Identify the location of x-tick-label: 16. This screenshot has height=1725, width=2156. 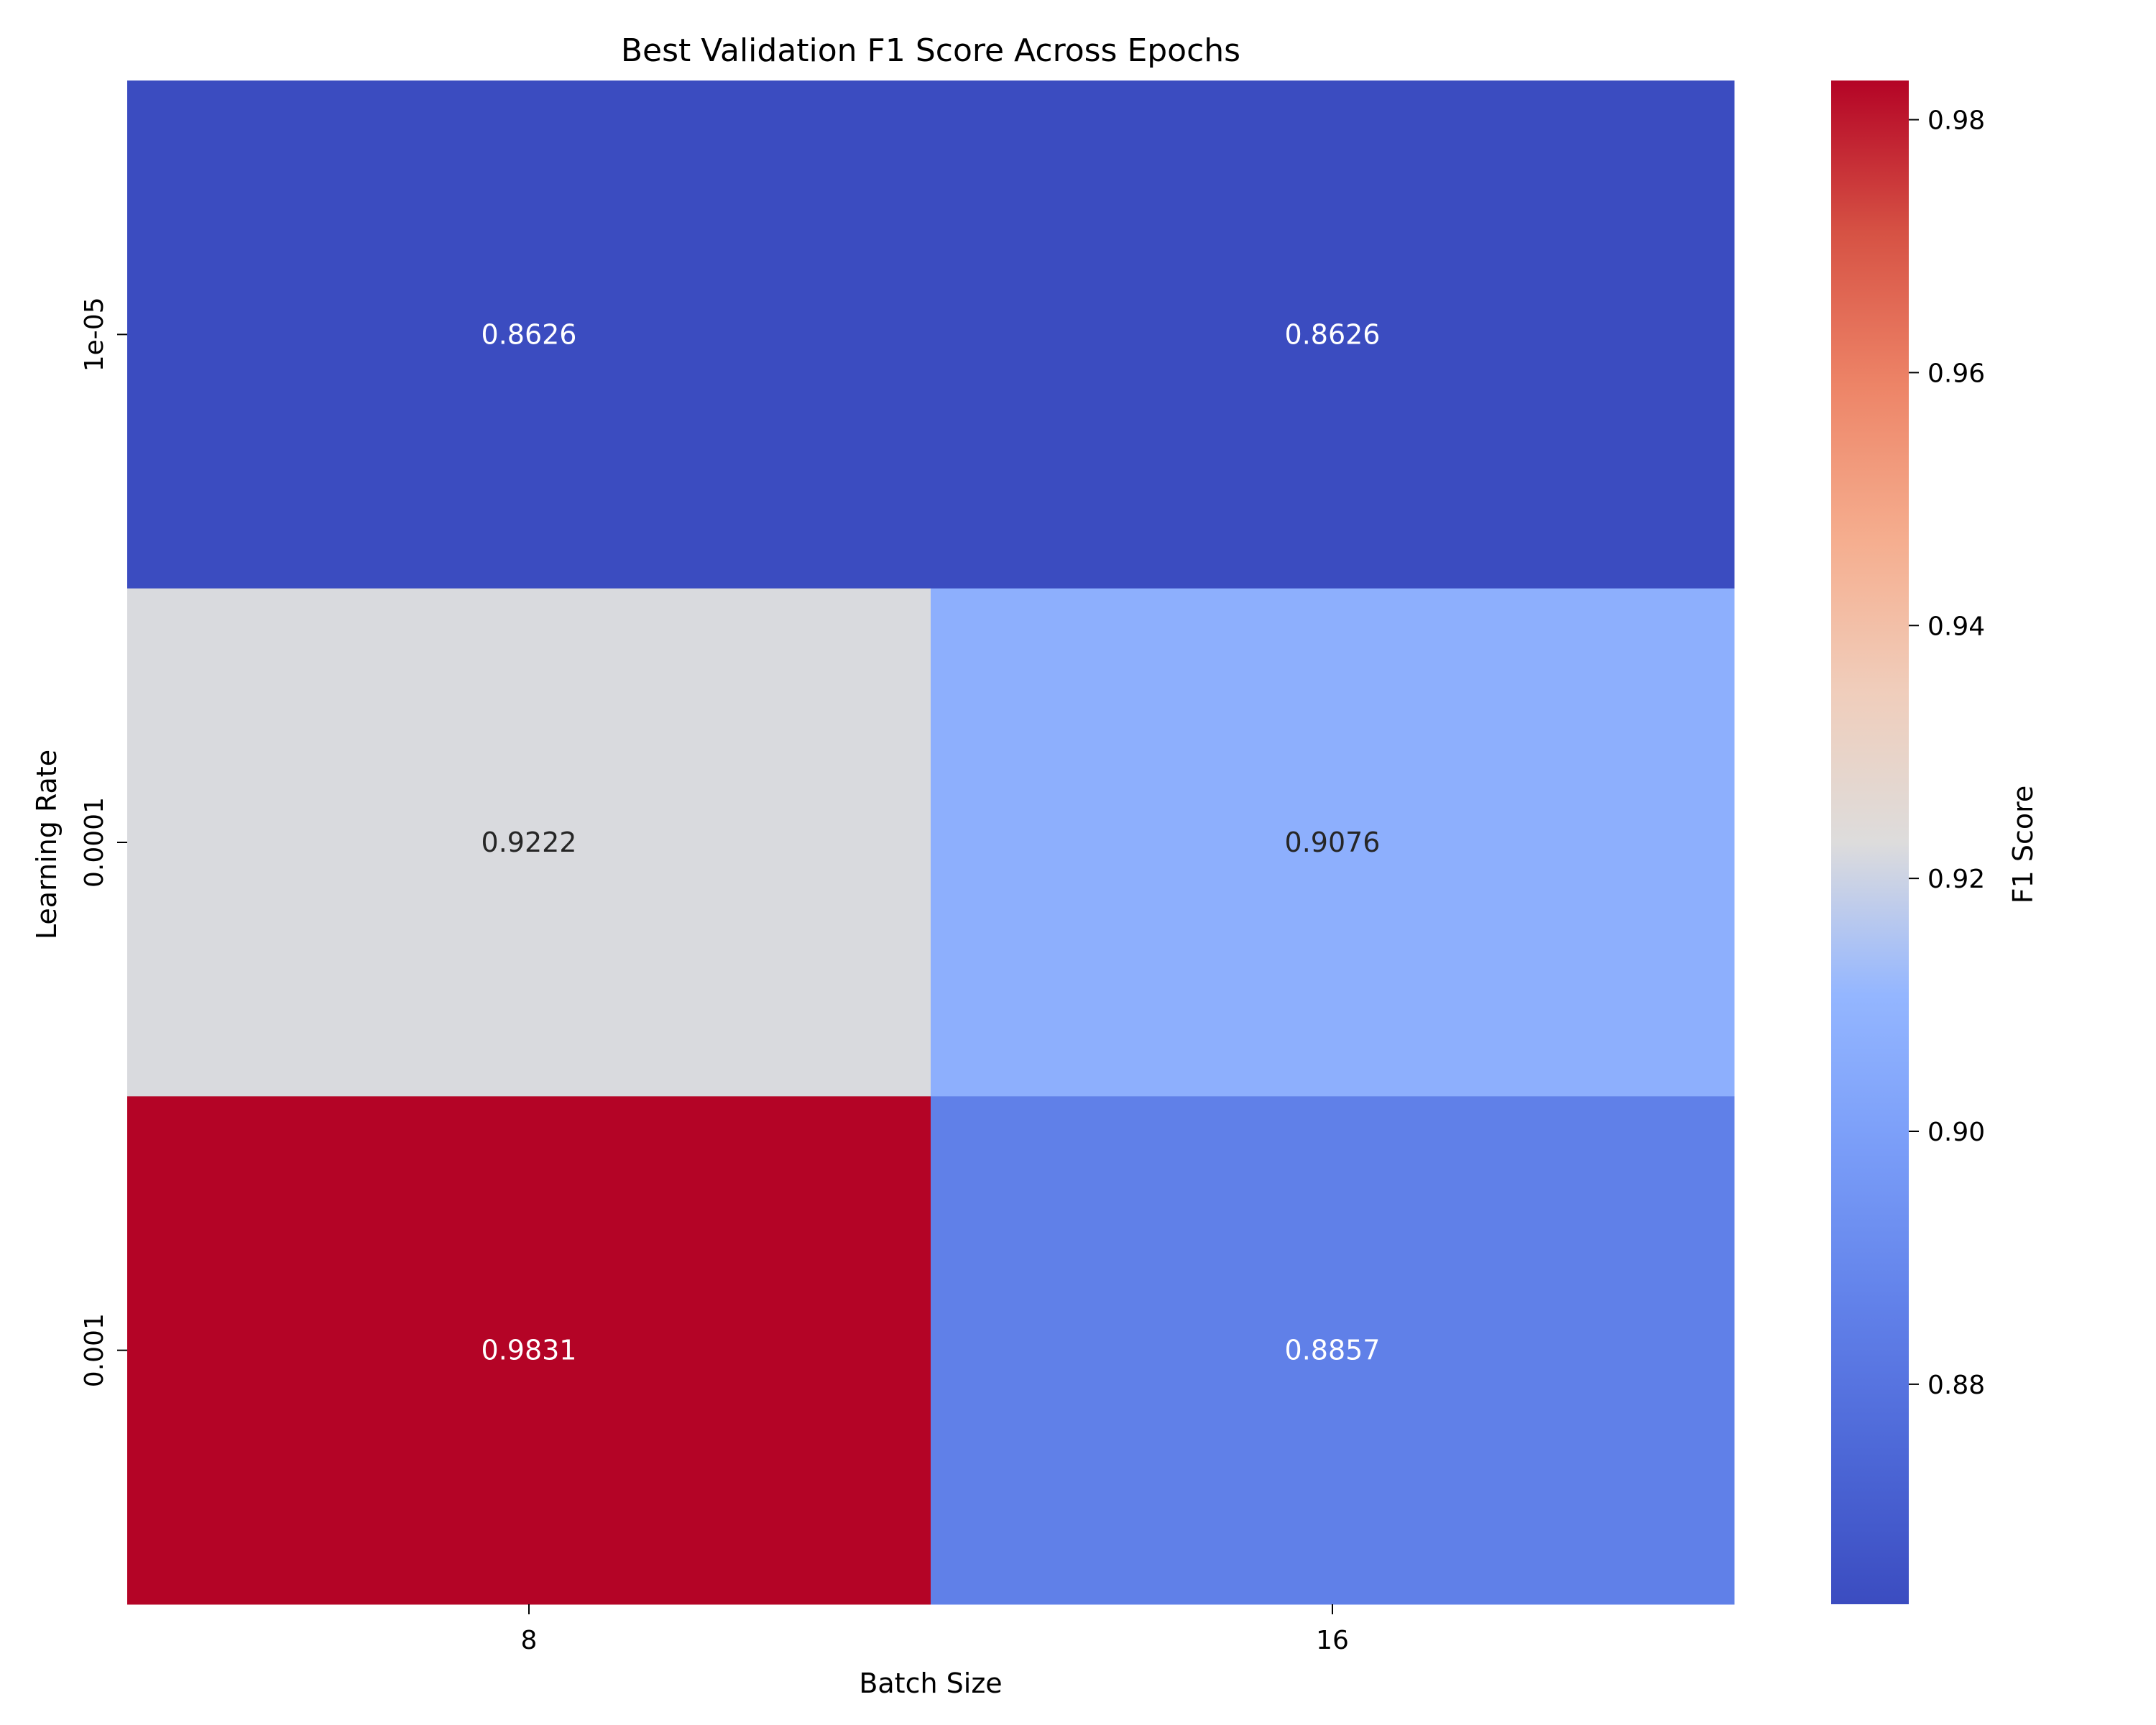
(1332, 1640).